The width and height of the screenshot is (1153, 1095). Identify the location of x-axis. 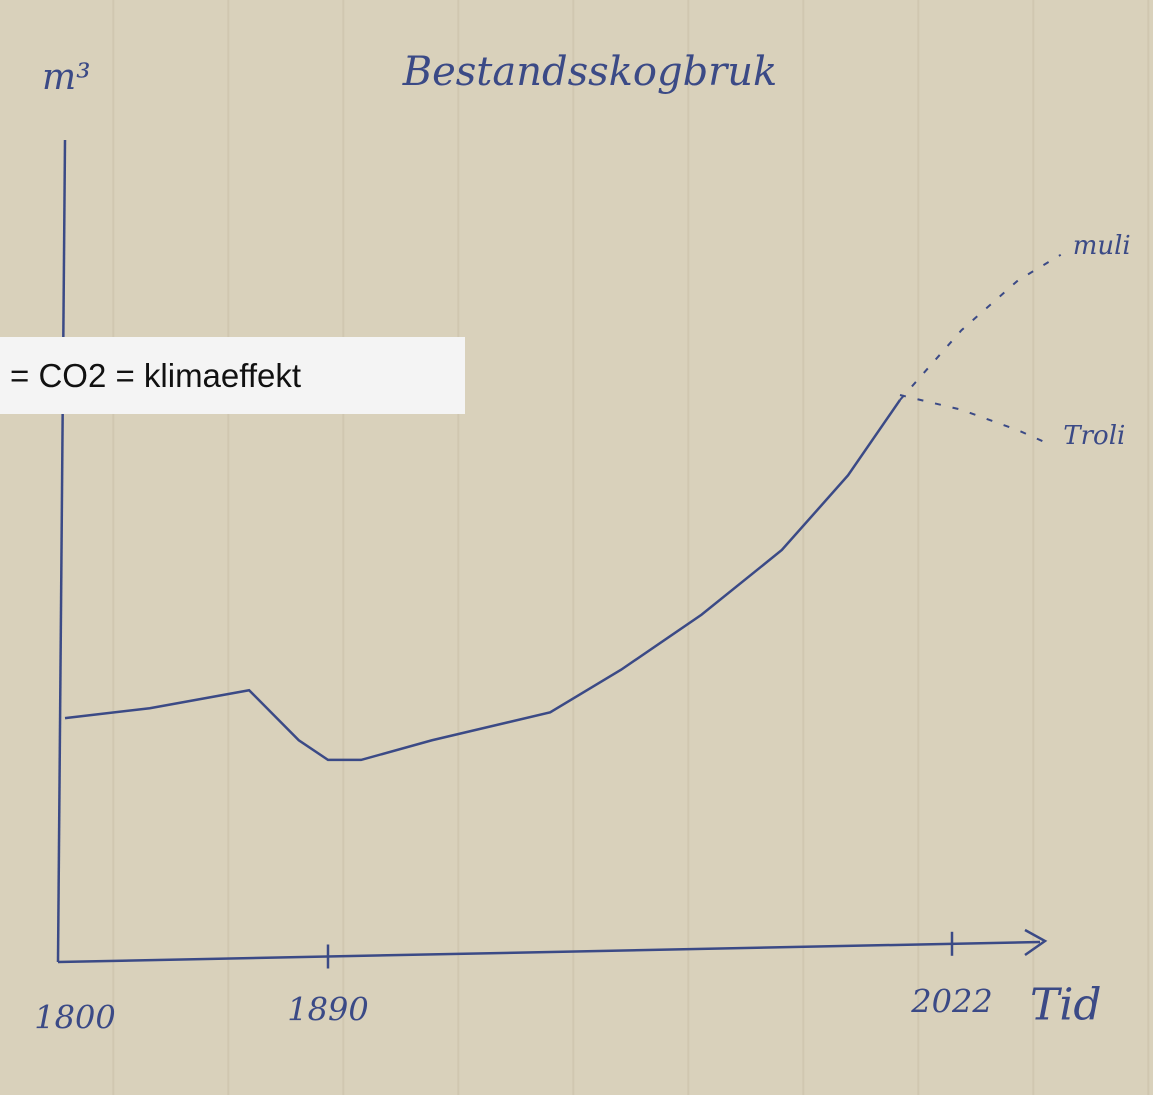
(549, 952).